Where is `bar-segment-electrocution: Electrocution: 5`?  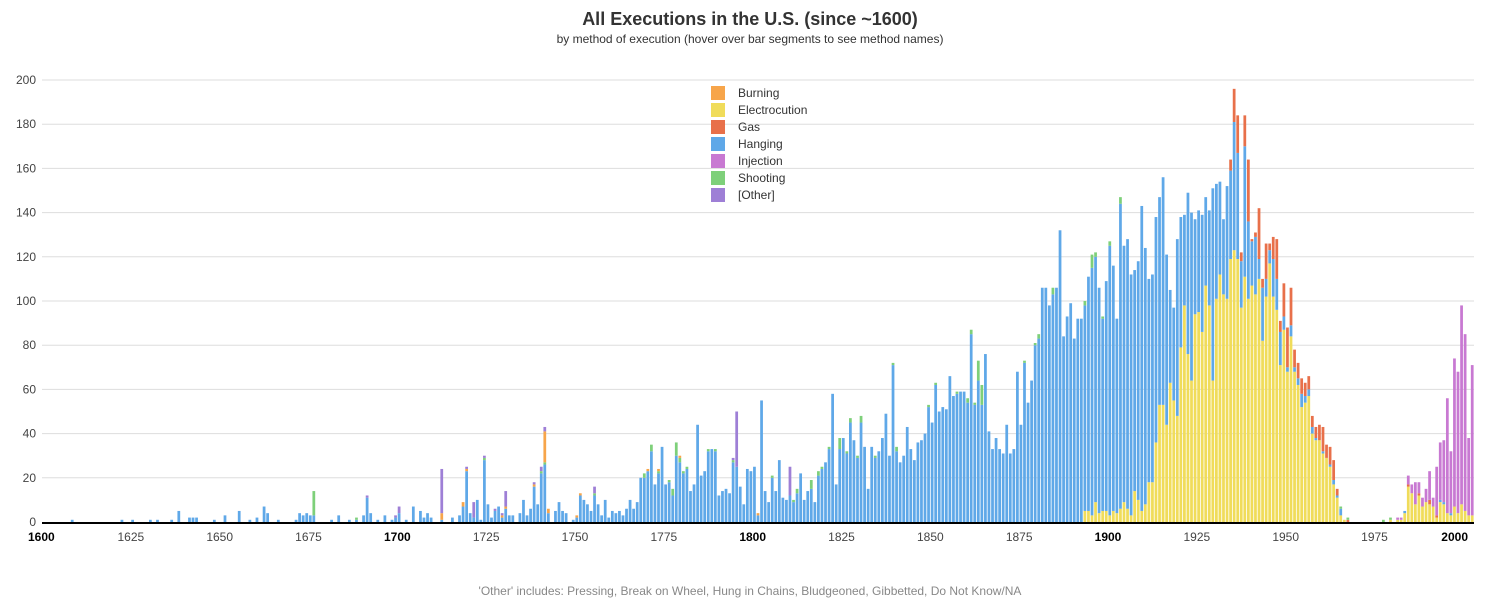 bar-segment-electrocution: Electrocution: 5 is located at coordinates (1085, 516).